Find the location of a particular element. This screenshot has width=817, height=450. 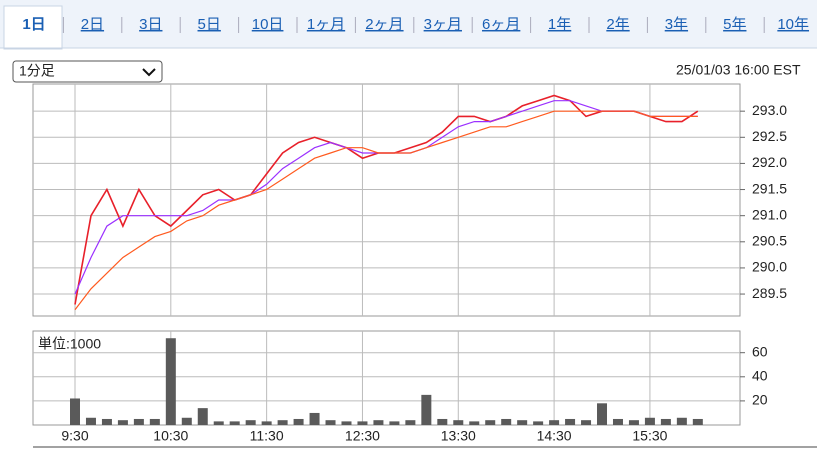

period-tab: 3日 is located at coordinates (150, 24).